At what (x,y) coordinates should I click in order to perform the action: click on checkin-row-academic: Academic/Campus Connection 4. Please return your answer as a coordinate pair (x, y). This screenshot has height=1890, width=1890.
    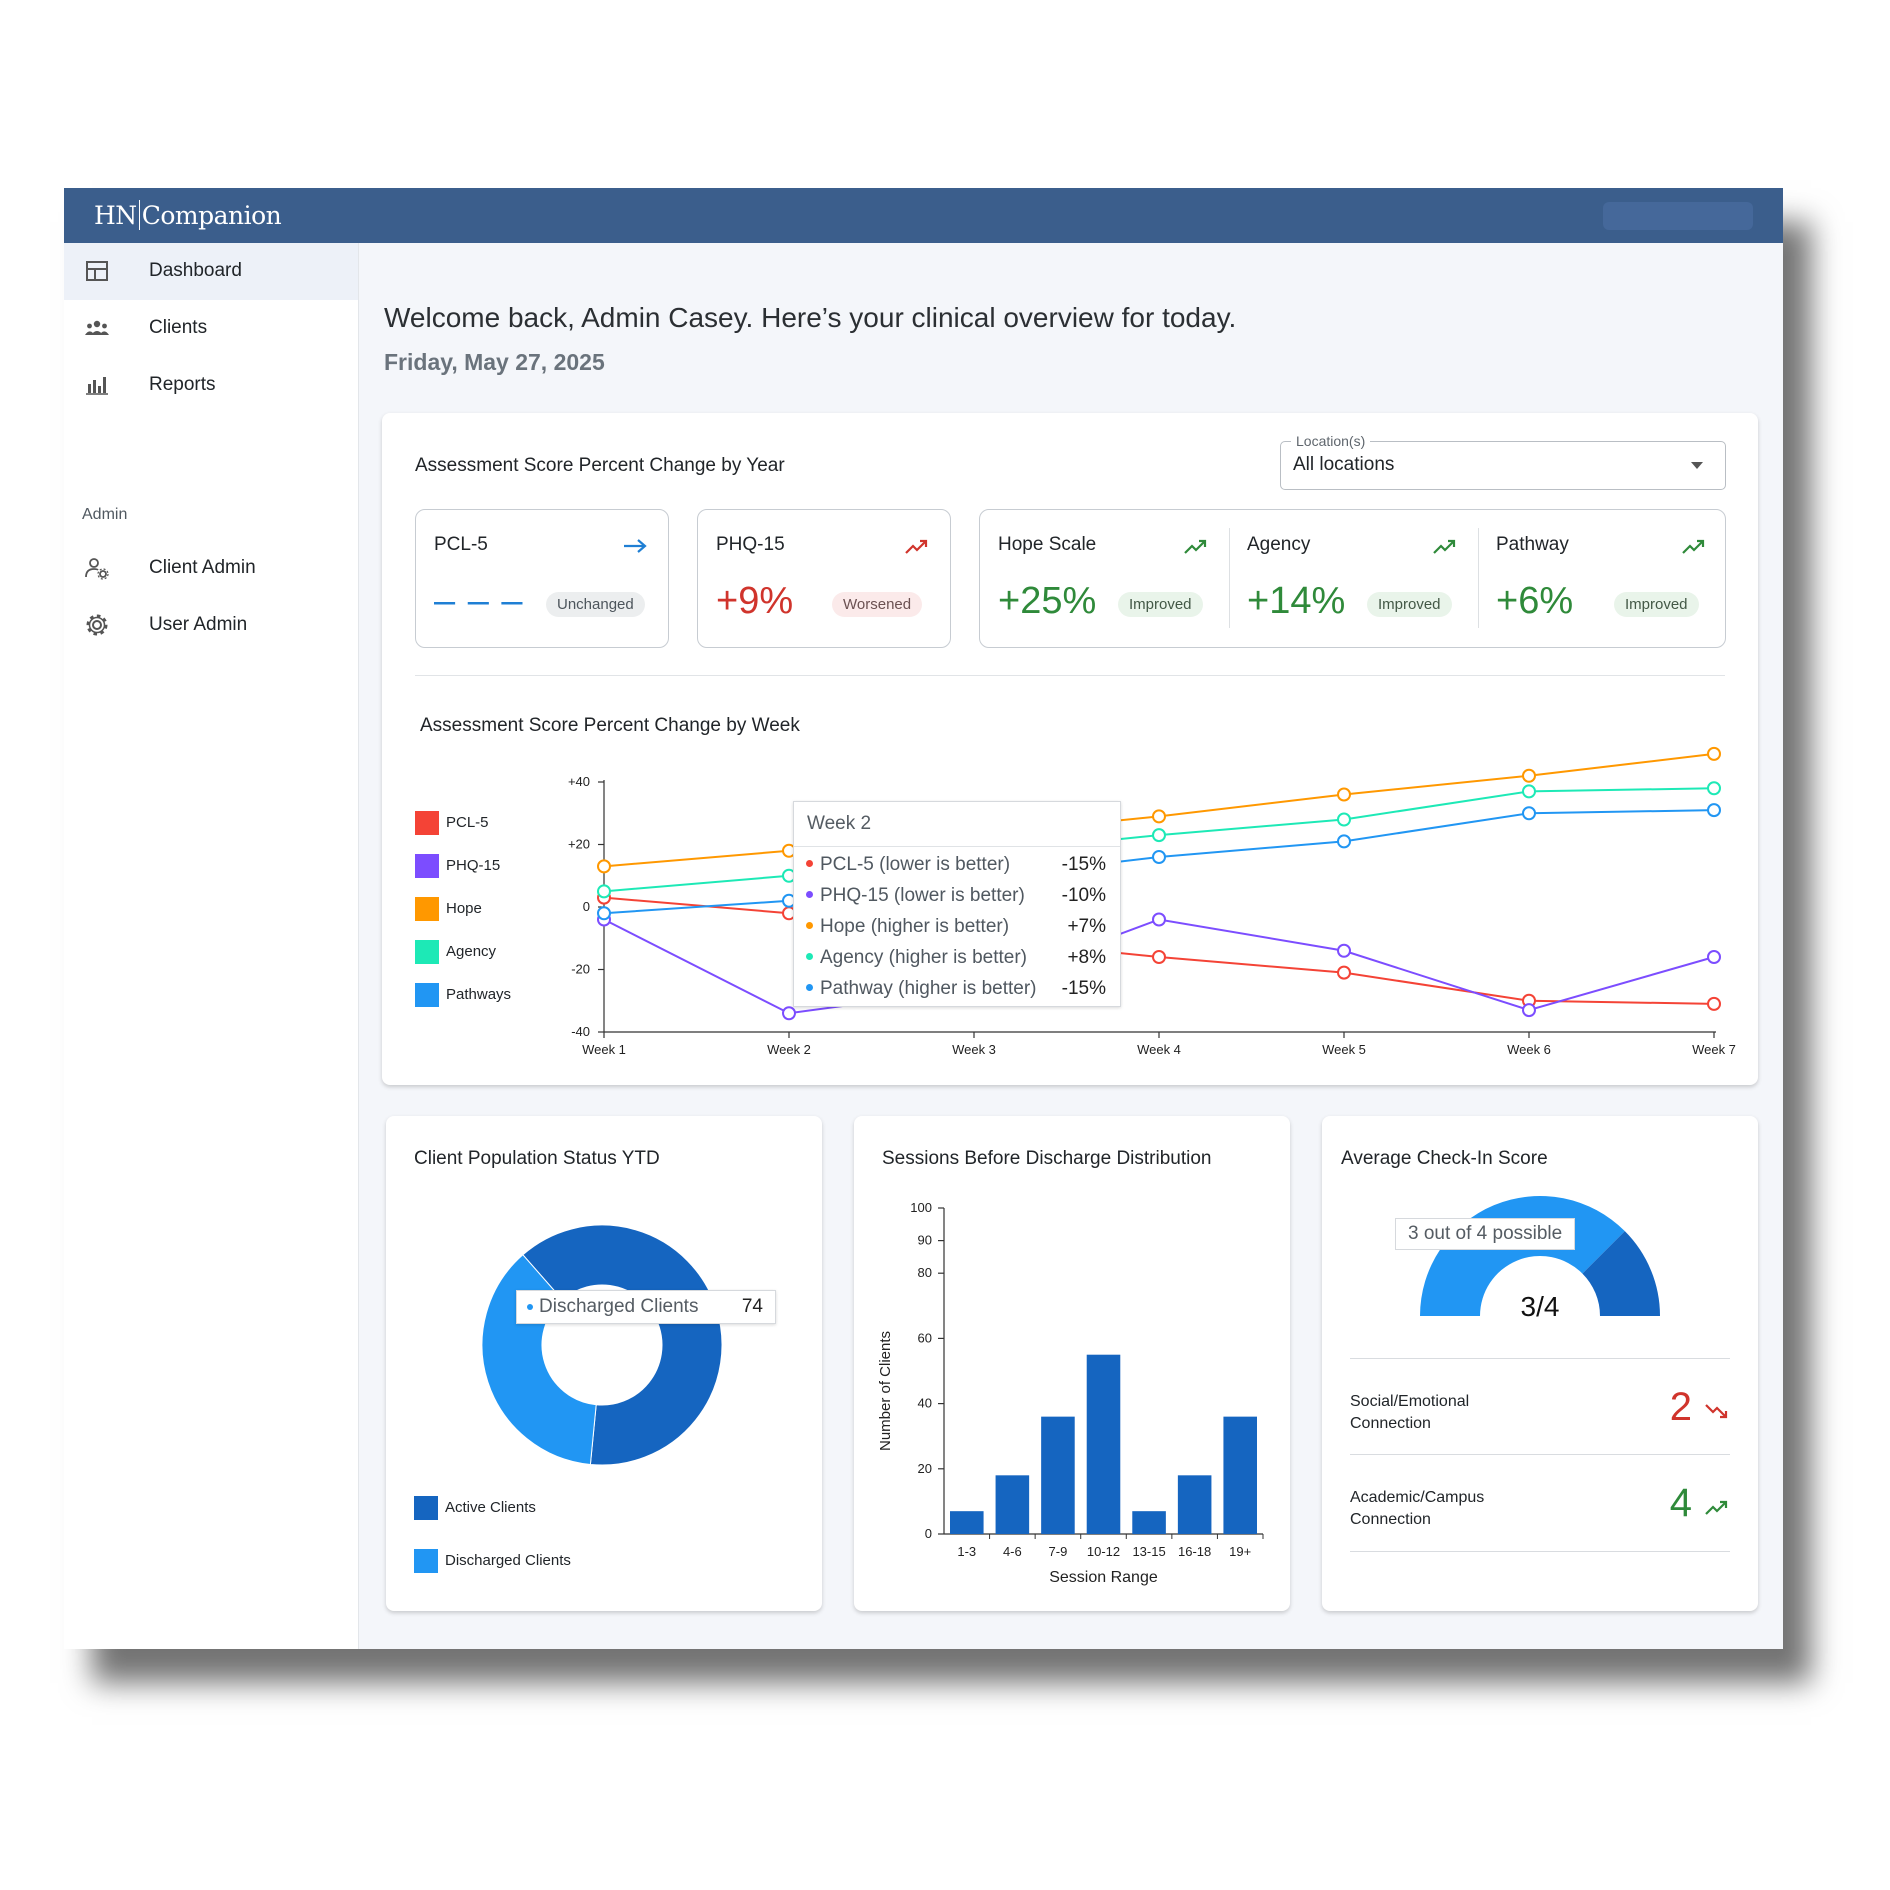
    Looking at the image, I should click on (1540, 1503).